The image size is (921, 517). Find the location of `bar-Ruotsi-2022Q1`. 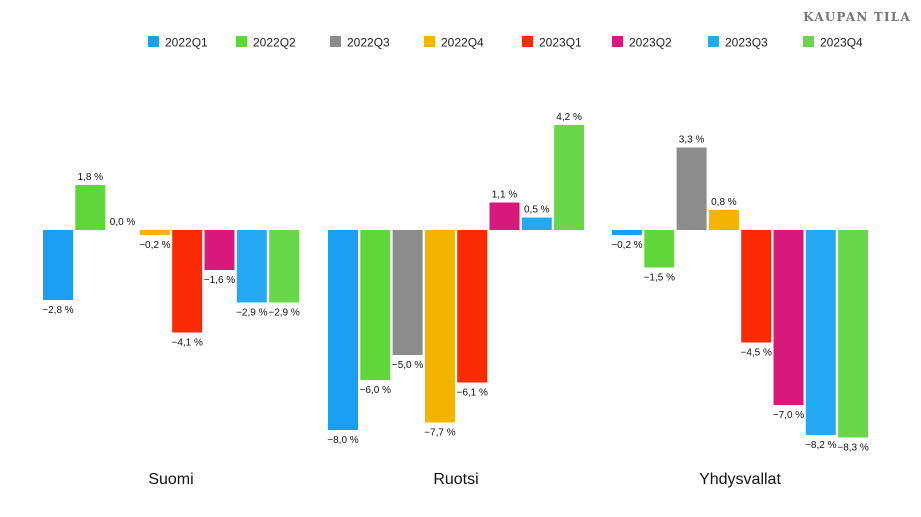

bar-Ruotsi-2022Q1 is located at coordinates (343, 330).